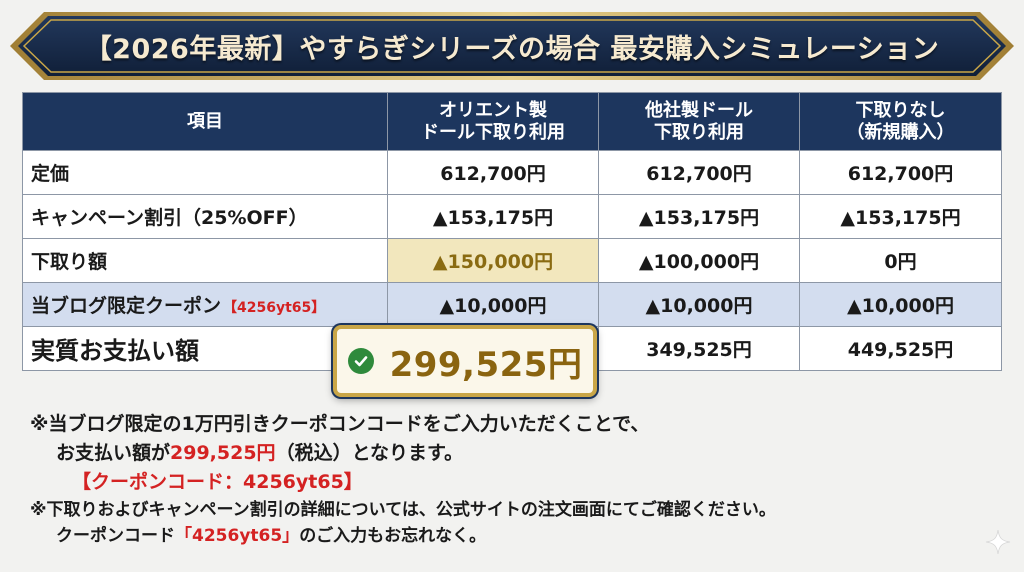 The width and height of the screenshot is (1024, 572). Describe the element at coordinates (520, 536) in the screenshot. I see `note-line-4: クーポンコード「4256yt65」のご入力もお忘れなく。` at that location.